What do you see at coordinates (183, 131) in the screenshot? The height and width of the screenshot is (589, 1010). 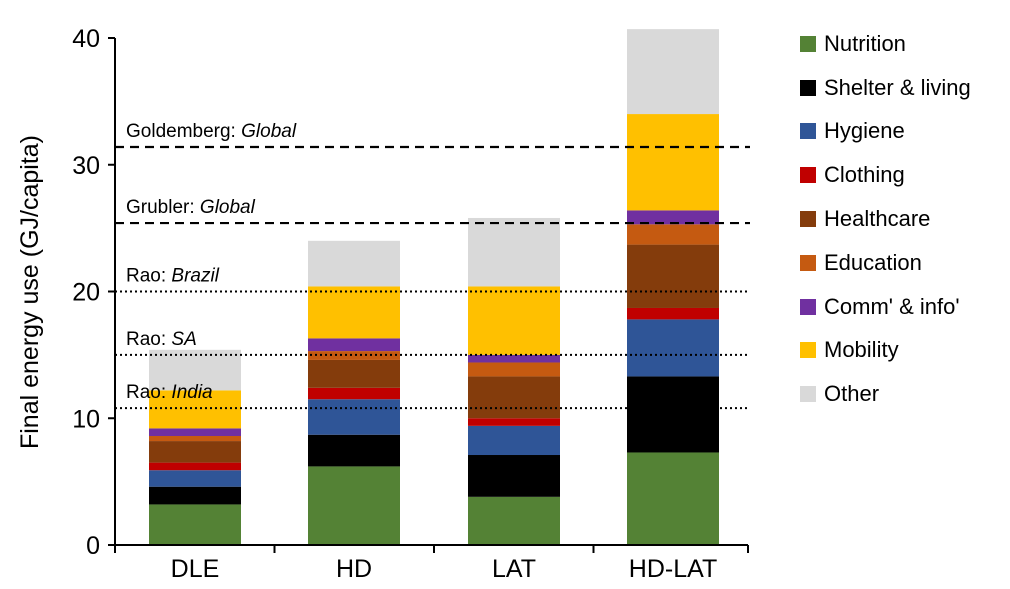 I see `reference-author: Goldemberg:` at bounding box center [183, 131].